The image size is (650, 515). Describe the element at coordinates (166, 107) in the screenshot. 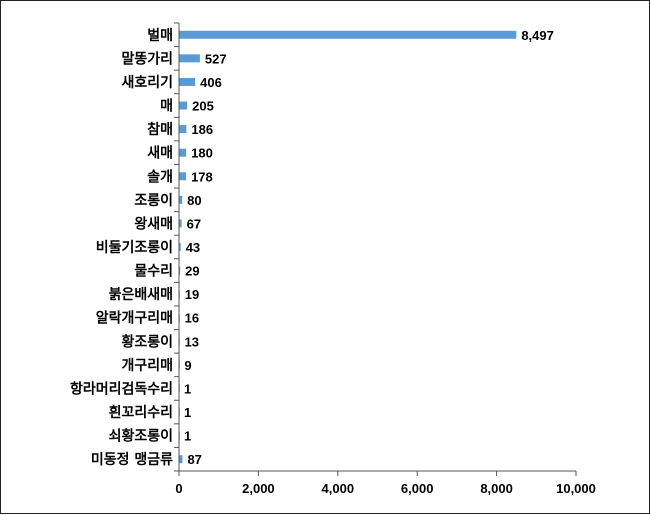

I see `category-label: 매` at that location.